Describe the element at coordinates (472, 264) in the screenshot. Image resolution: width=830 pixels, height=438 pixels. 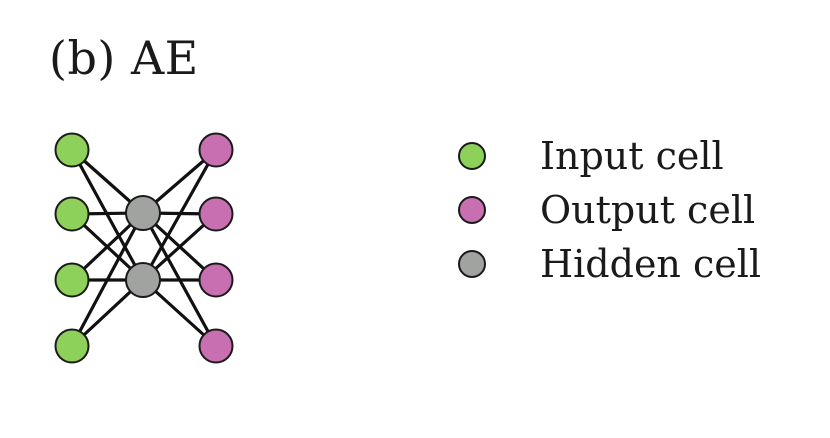
I see `hidden-cell-swatch` at that location.